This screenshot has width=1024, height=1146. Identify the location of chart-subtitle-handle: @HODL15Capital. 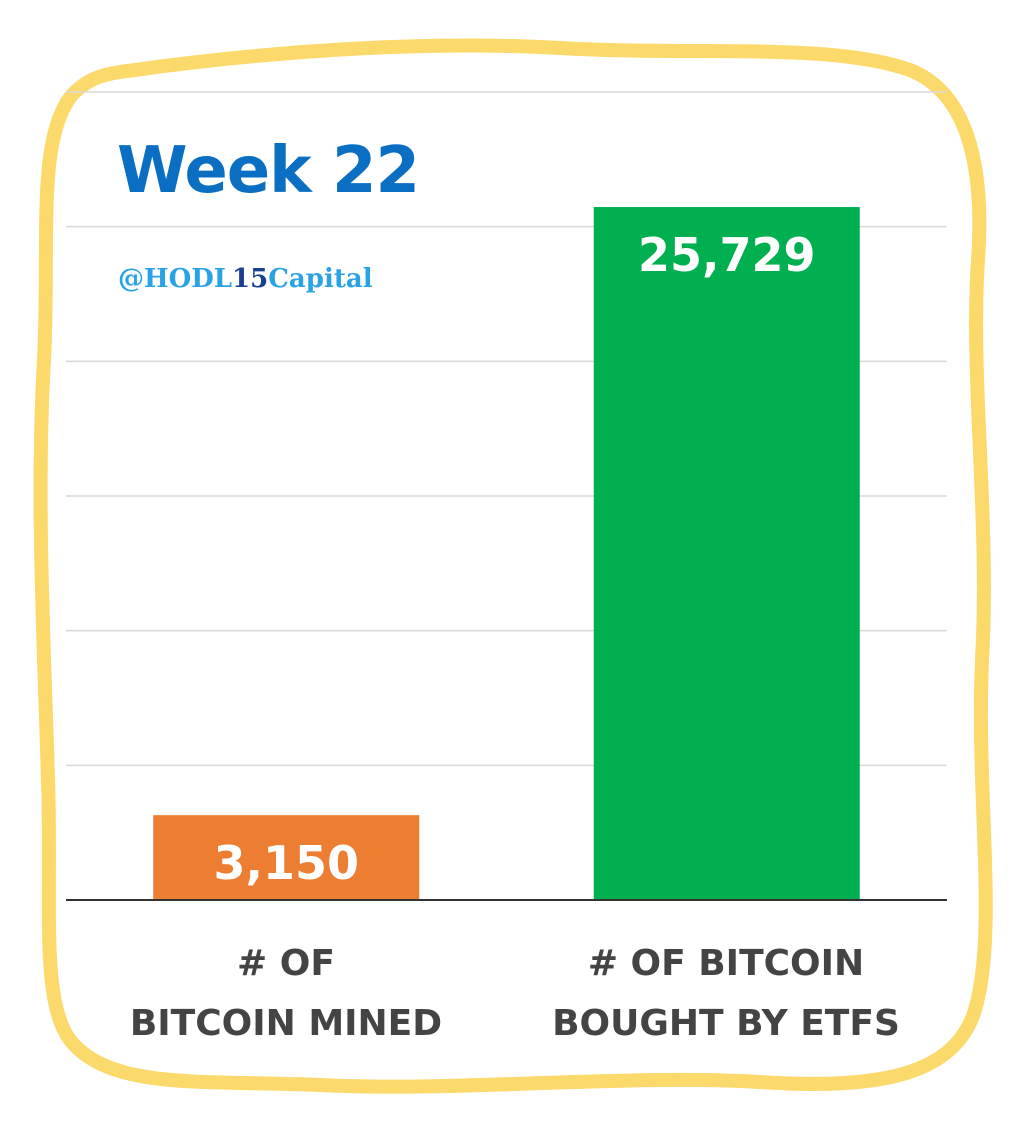
(245, 279).